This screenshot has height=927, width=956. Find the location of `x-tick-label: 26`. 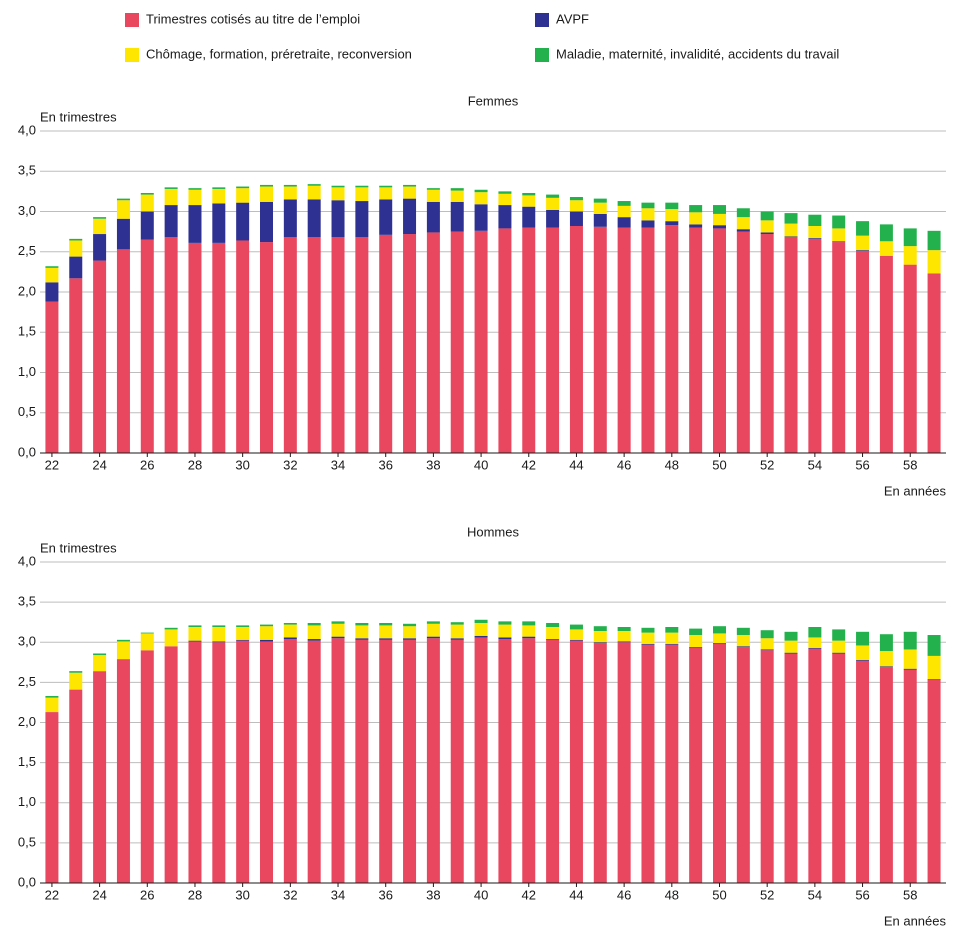

x-tick-label: 26 is located at coordinates (147, 464).